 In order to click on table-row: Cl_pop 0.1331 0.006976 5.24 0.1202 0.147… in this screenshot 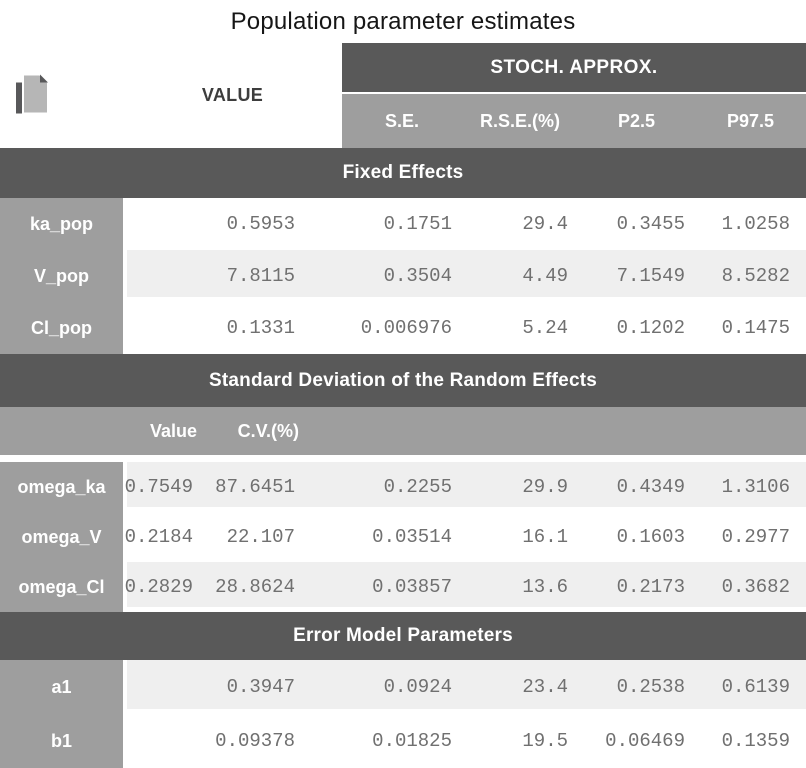, I will do `click(403, 328)`.